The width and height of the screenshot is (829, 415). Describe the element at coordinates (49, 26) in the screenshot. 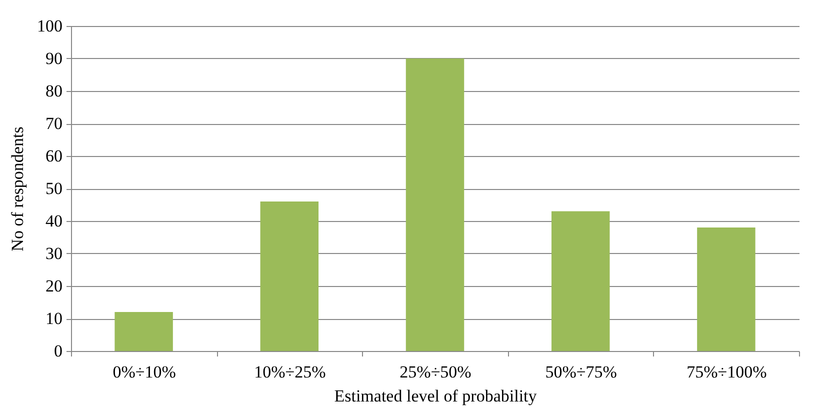

I see `y-tick-label: 100` at that location.